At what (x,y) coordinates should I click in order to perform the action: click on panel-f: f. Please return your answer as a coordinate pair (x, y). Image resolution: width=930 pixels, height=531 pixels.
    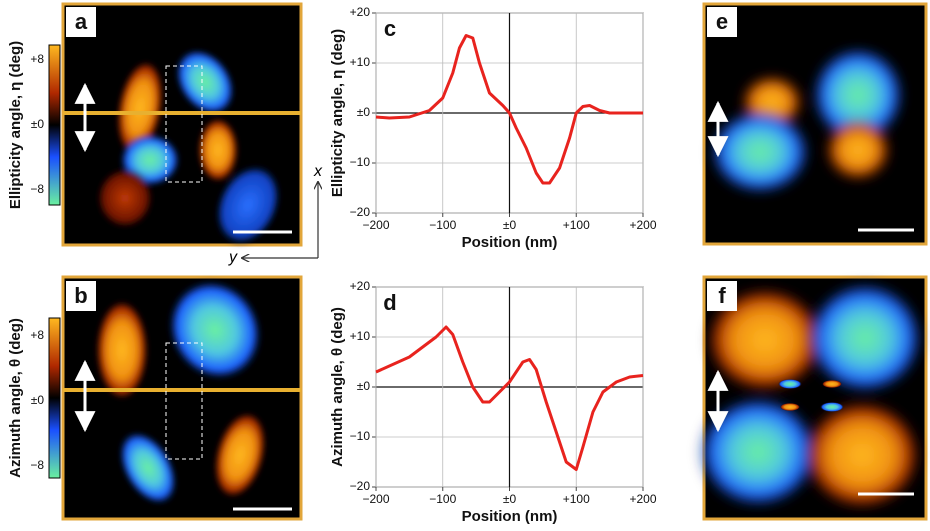
    Looking at the image, I should click on (813, 398).